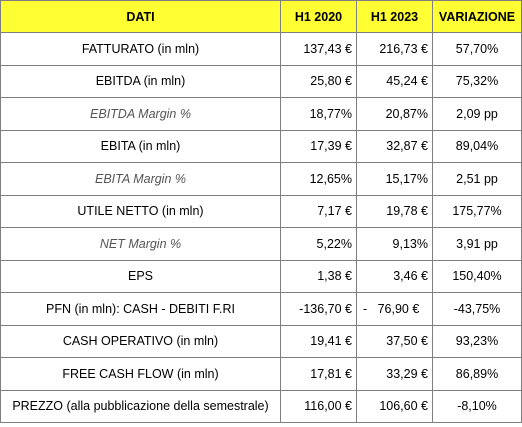  Describe the element at coordinates (394, 374) in the screenshot. I see `cell-h1-2023: 33,29 €` at that location.